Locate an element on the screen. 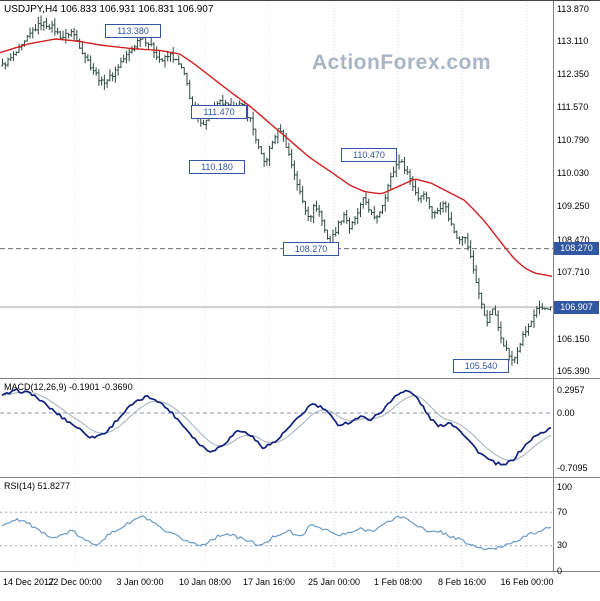 This screenshot has width=600, height=601. watermark: ActionForex.com is located at coordinates (402, 62).